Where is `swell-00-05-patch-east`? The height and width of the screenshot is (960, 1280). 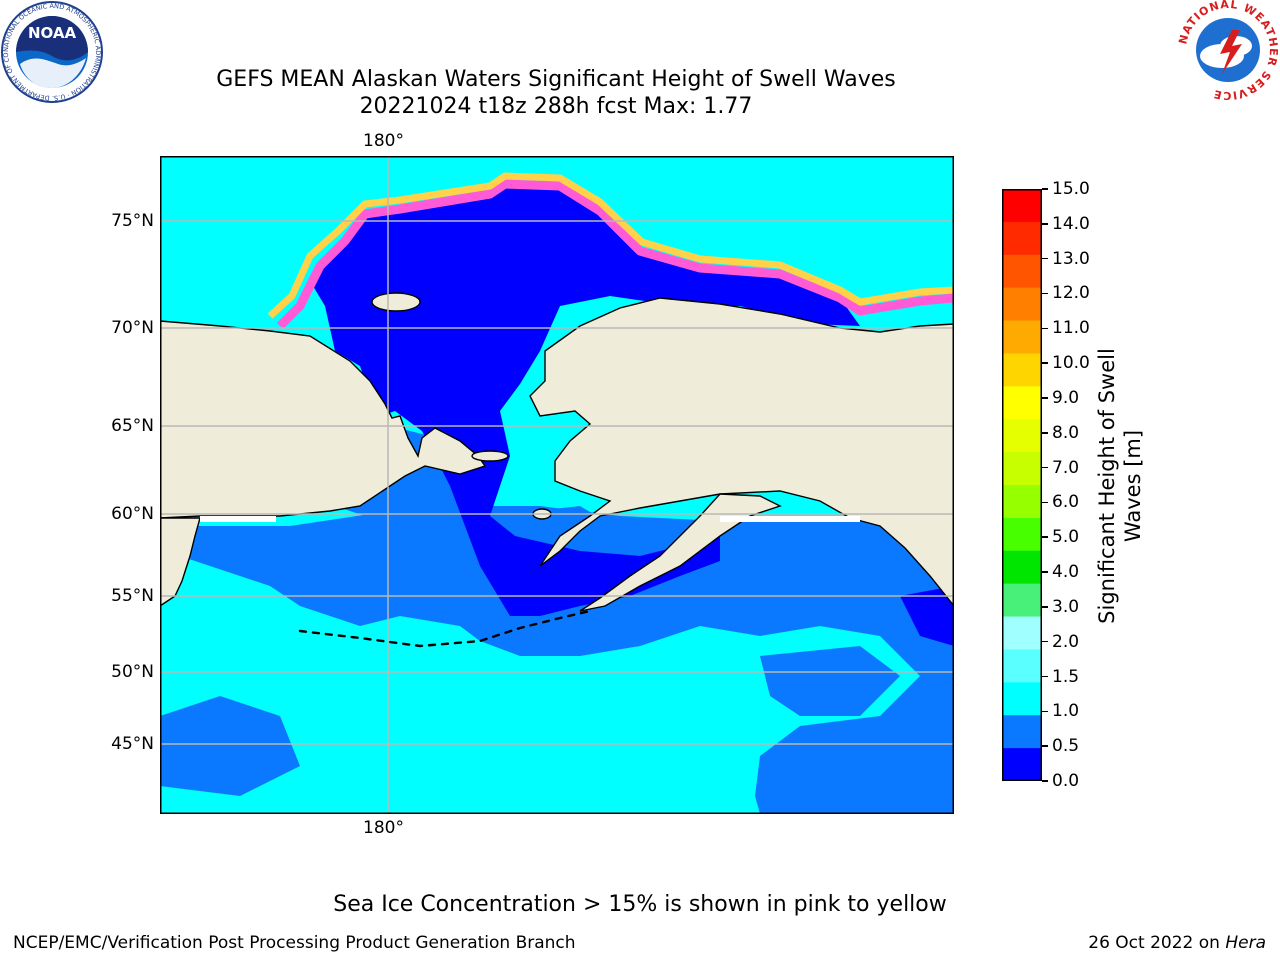
swell-00-05-patch-east is located at coordinates (927, 616).